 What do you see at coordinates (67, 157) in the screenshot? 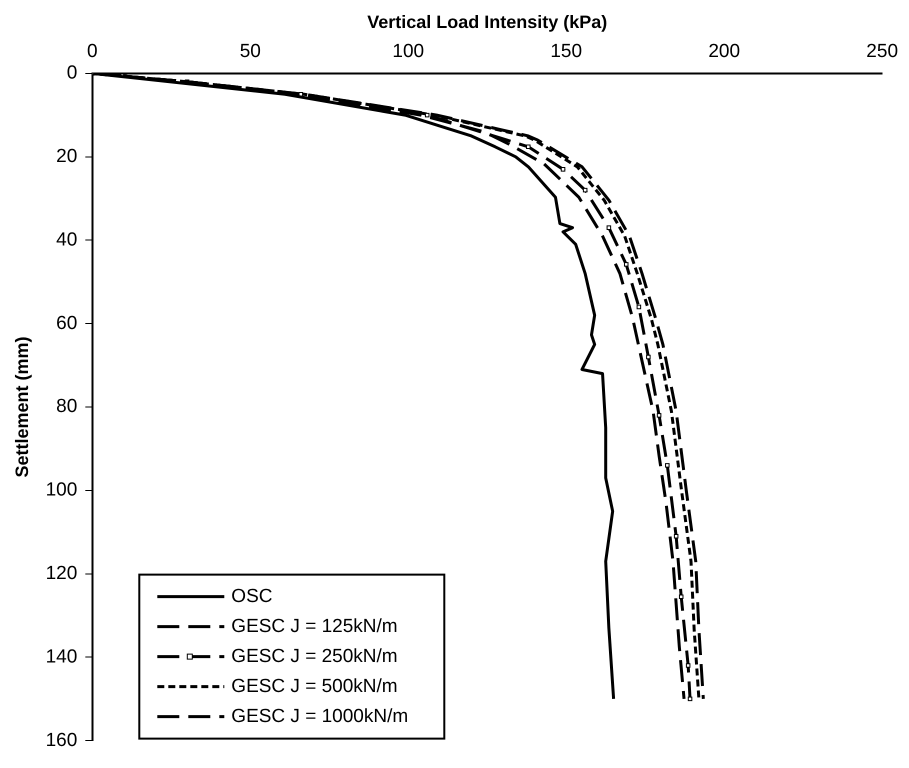
I see `y-tick-label: 20` at bounding box center [67, 157].